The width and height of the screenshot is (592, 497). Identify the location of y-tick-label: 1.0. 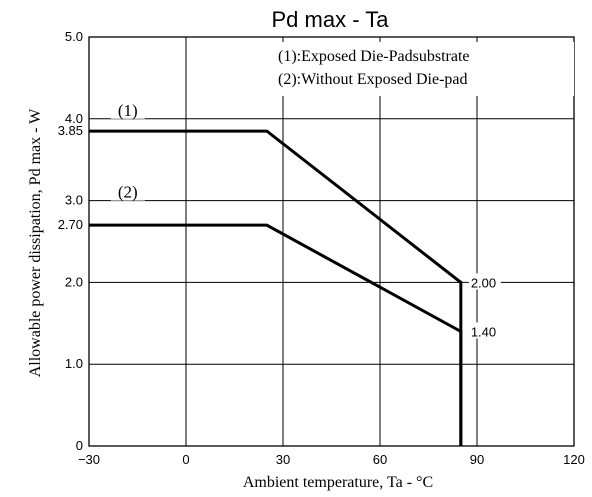
(74, 363).